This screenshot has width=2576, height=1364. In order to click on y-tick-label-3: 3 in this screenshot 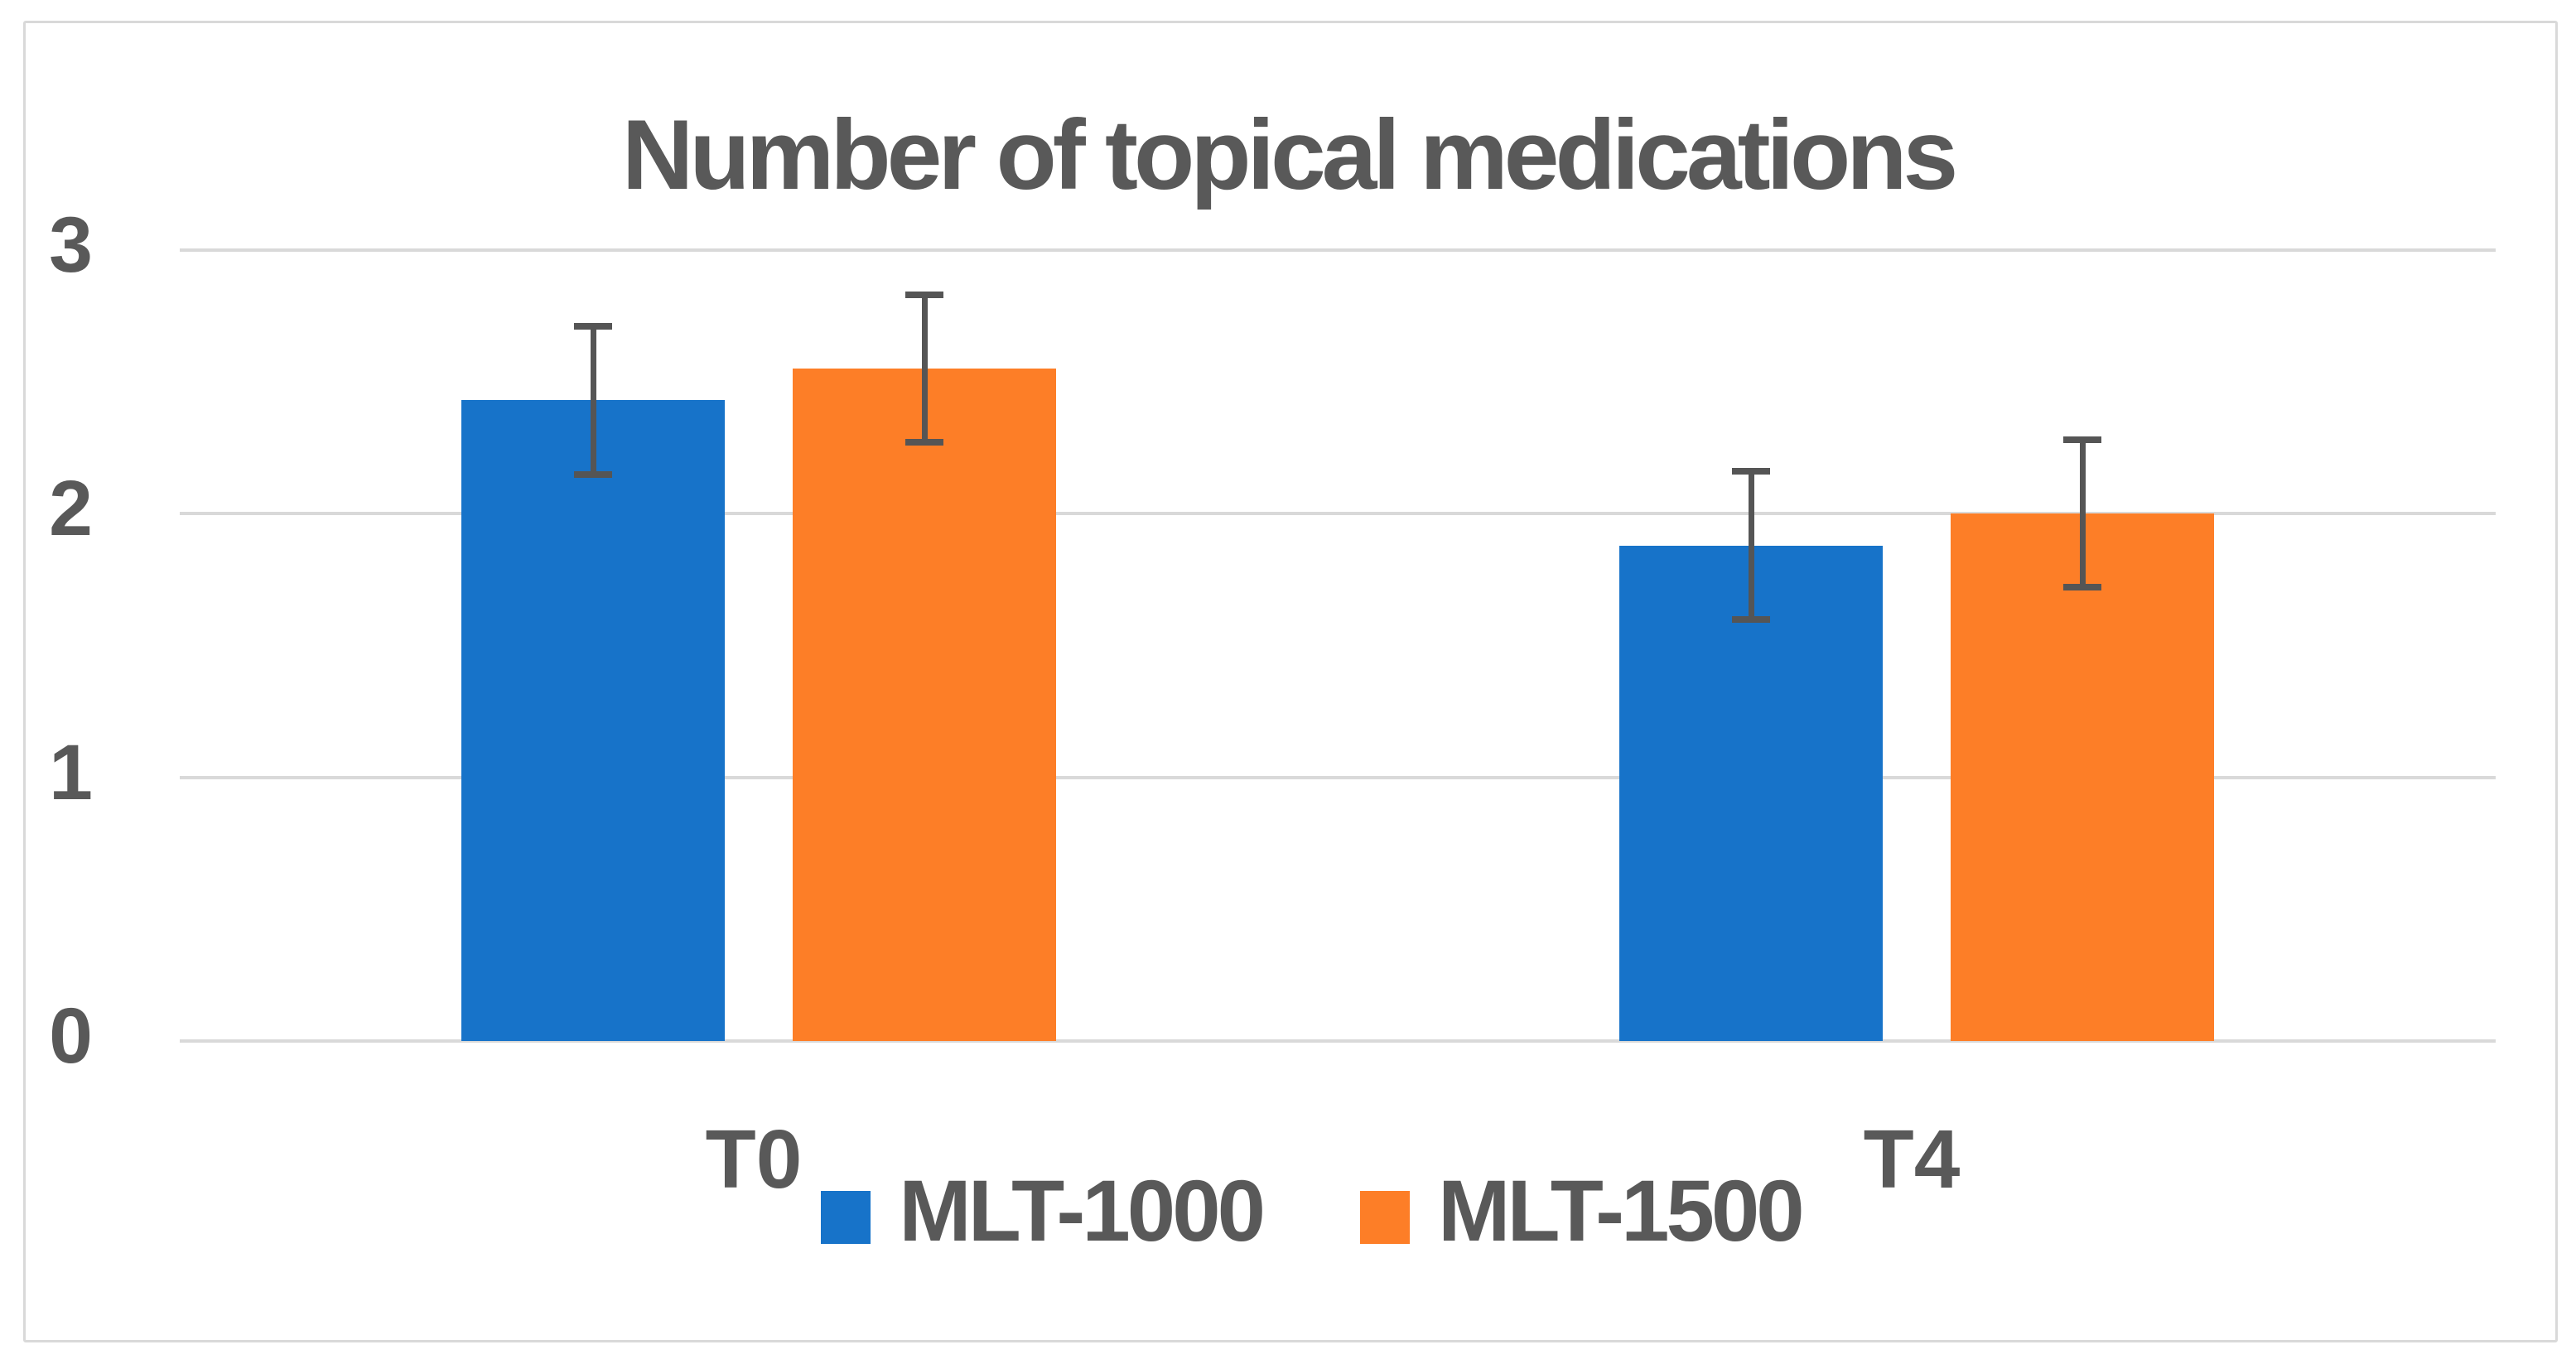, I will do `click(71, 245)`.